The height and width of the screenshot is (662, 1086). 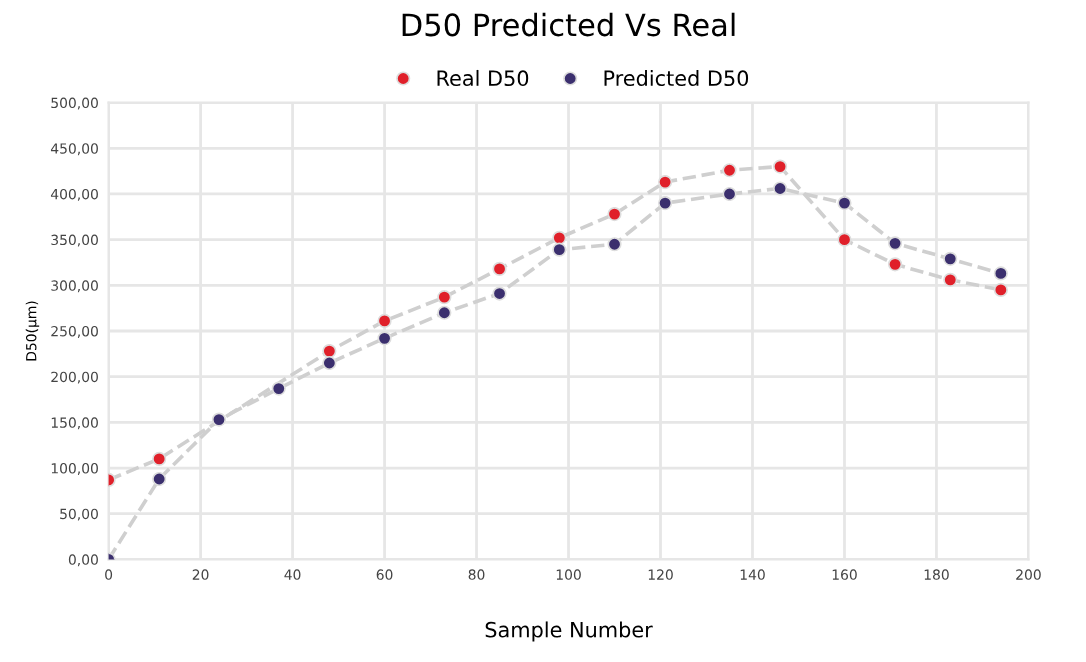 I want to click on x-axis-title: Sample Number, so click(x=569, y=631).